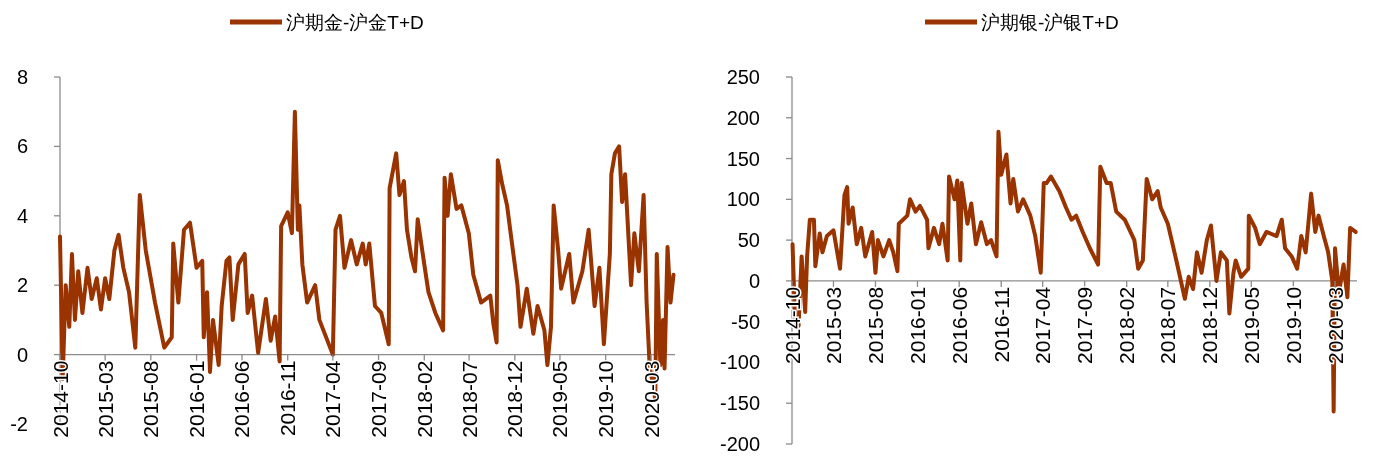 The width and height of the screenshot is (1375, 460). Describe the element at coordinates (19, 424) in the screenshot. I see `y-tick-label: -2` at that location.